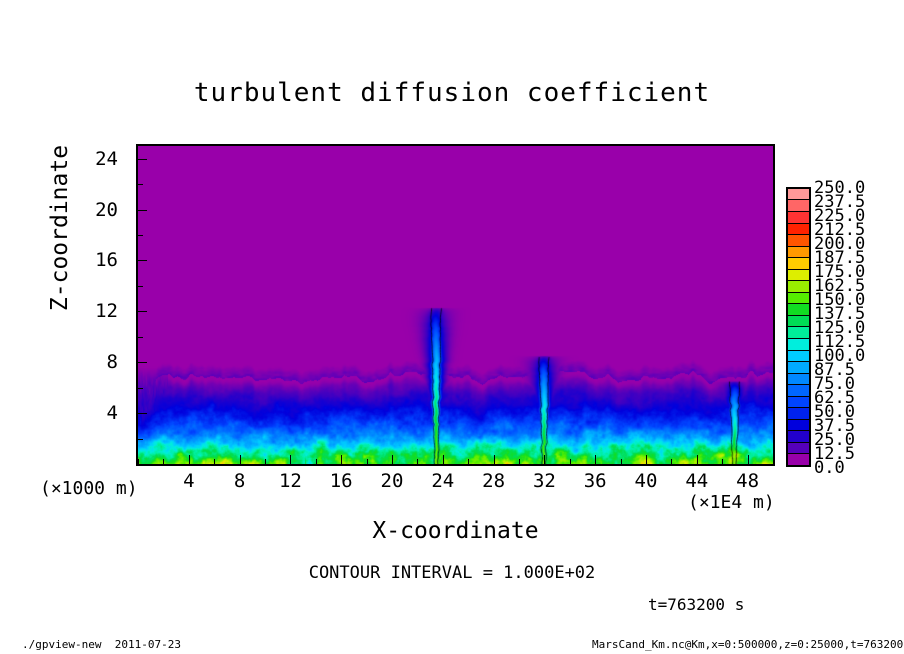 This screenshot has height=654, width=904. Describe the element at coordinates (840, 244) in the screenshot. I see `colorbar-tick-label: 200.0` at that location.